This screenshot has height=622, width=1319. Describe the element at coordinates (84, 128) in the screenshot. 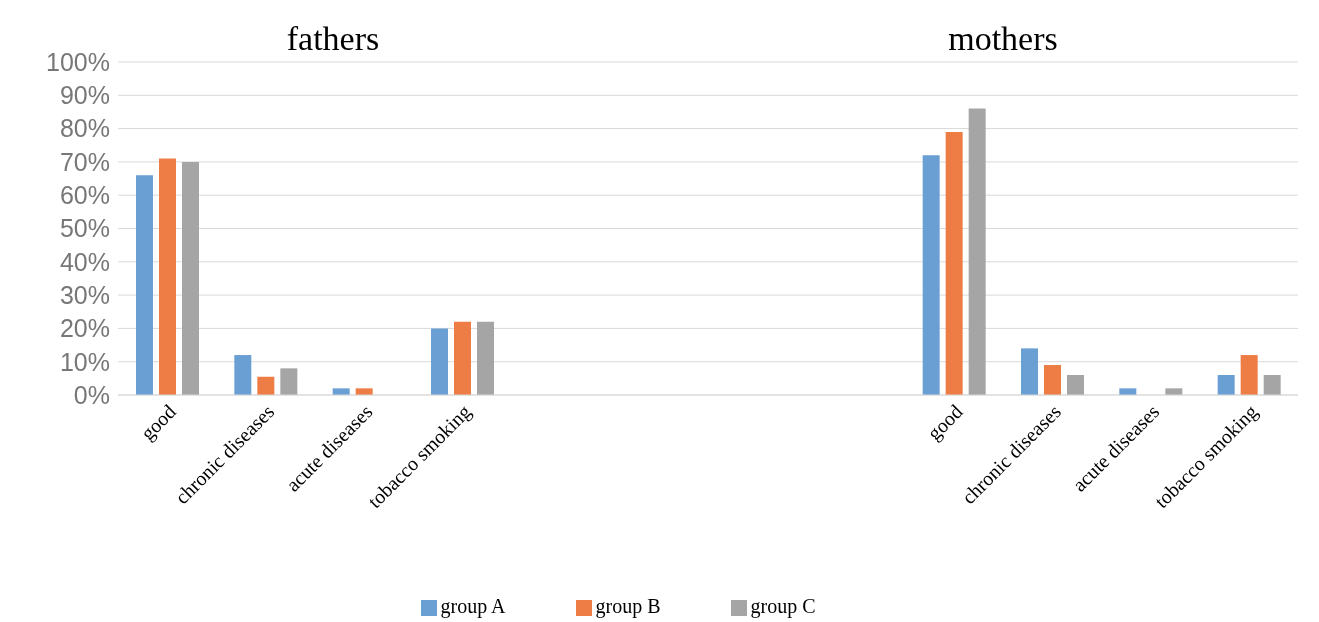

I see `y-tick-label: 80%` at that location.